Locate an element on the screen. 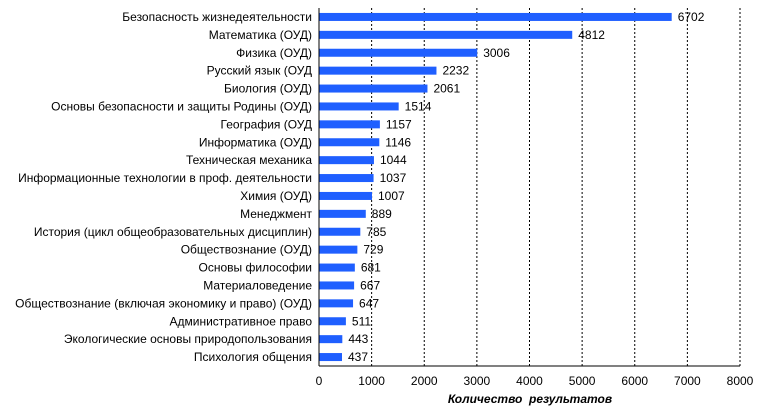  value-label: 443 is located at coordinates (358, 339).